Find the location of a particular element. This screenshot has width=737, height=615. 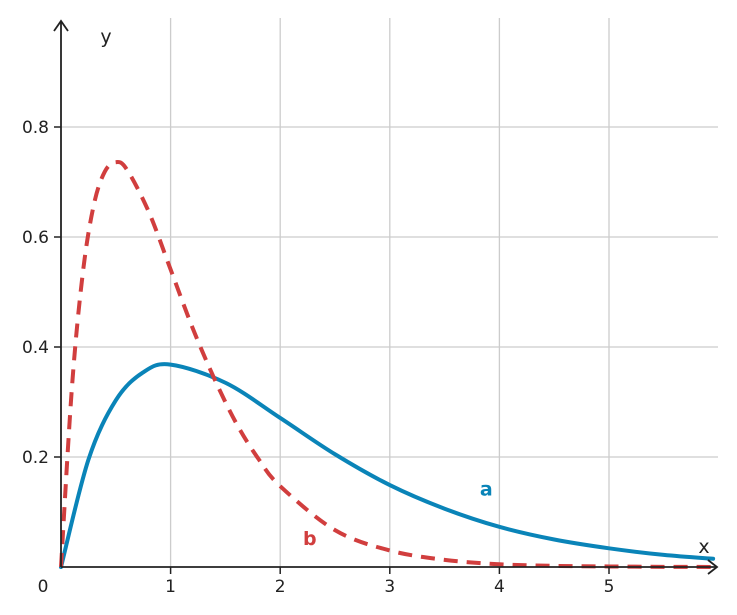

x-tick-label: 5 is located at coordinates (609, 587).